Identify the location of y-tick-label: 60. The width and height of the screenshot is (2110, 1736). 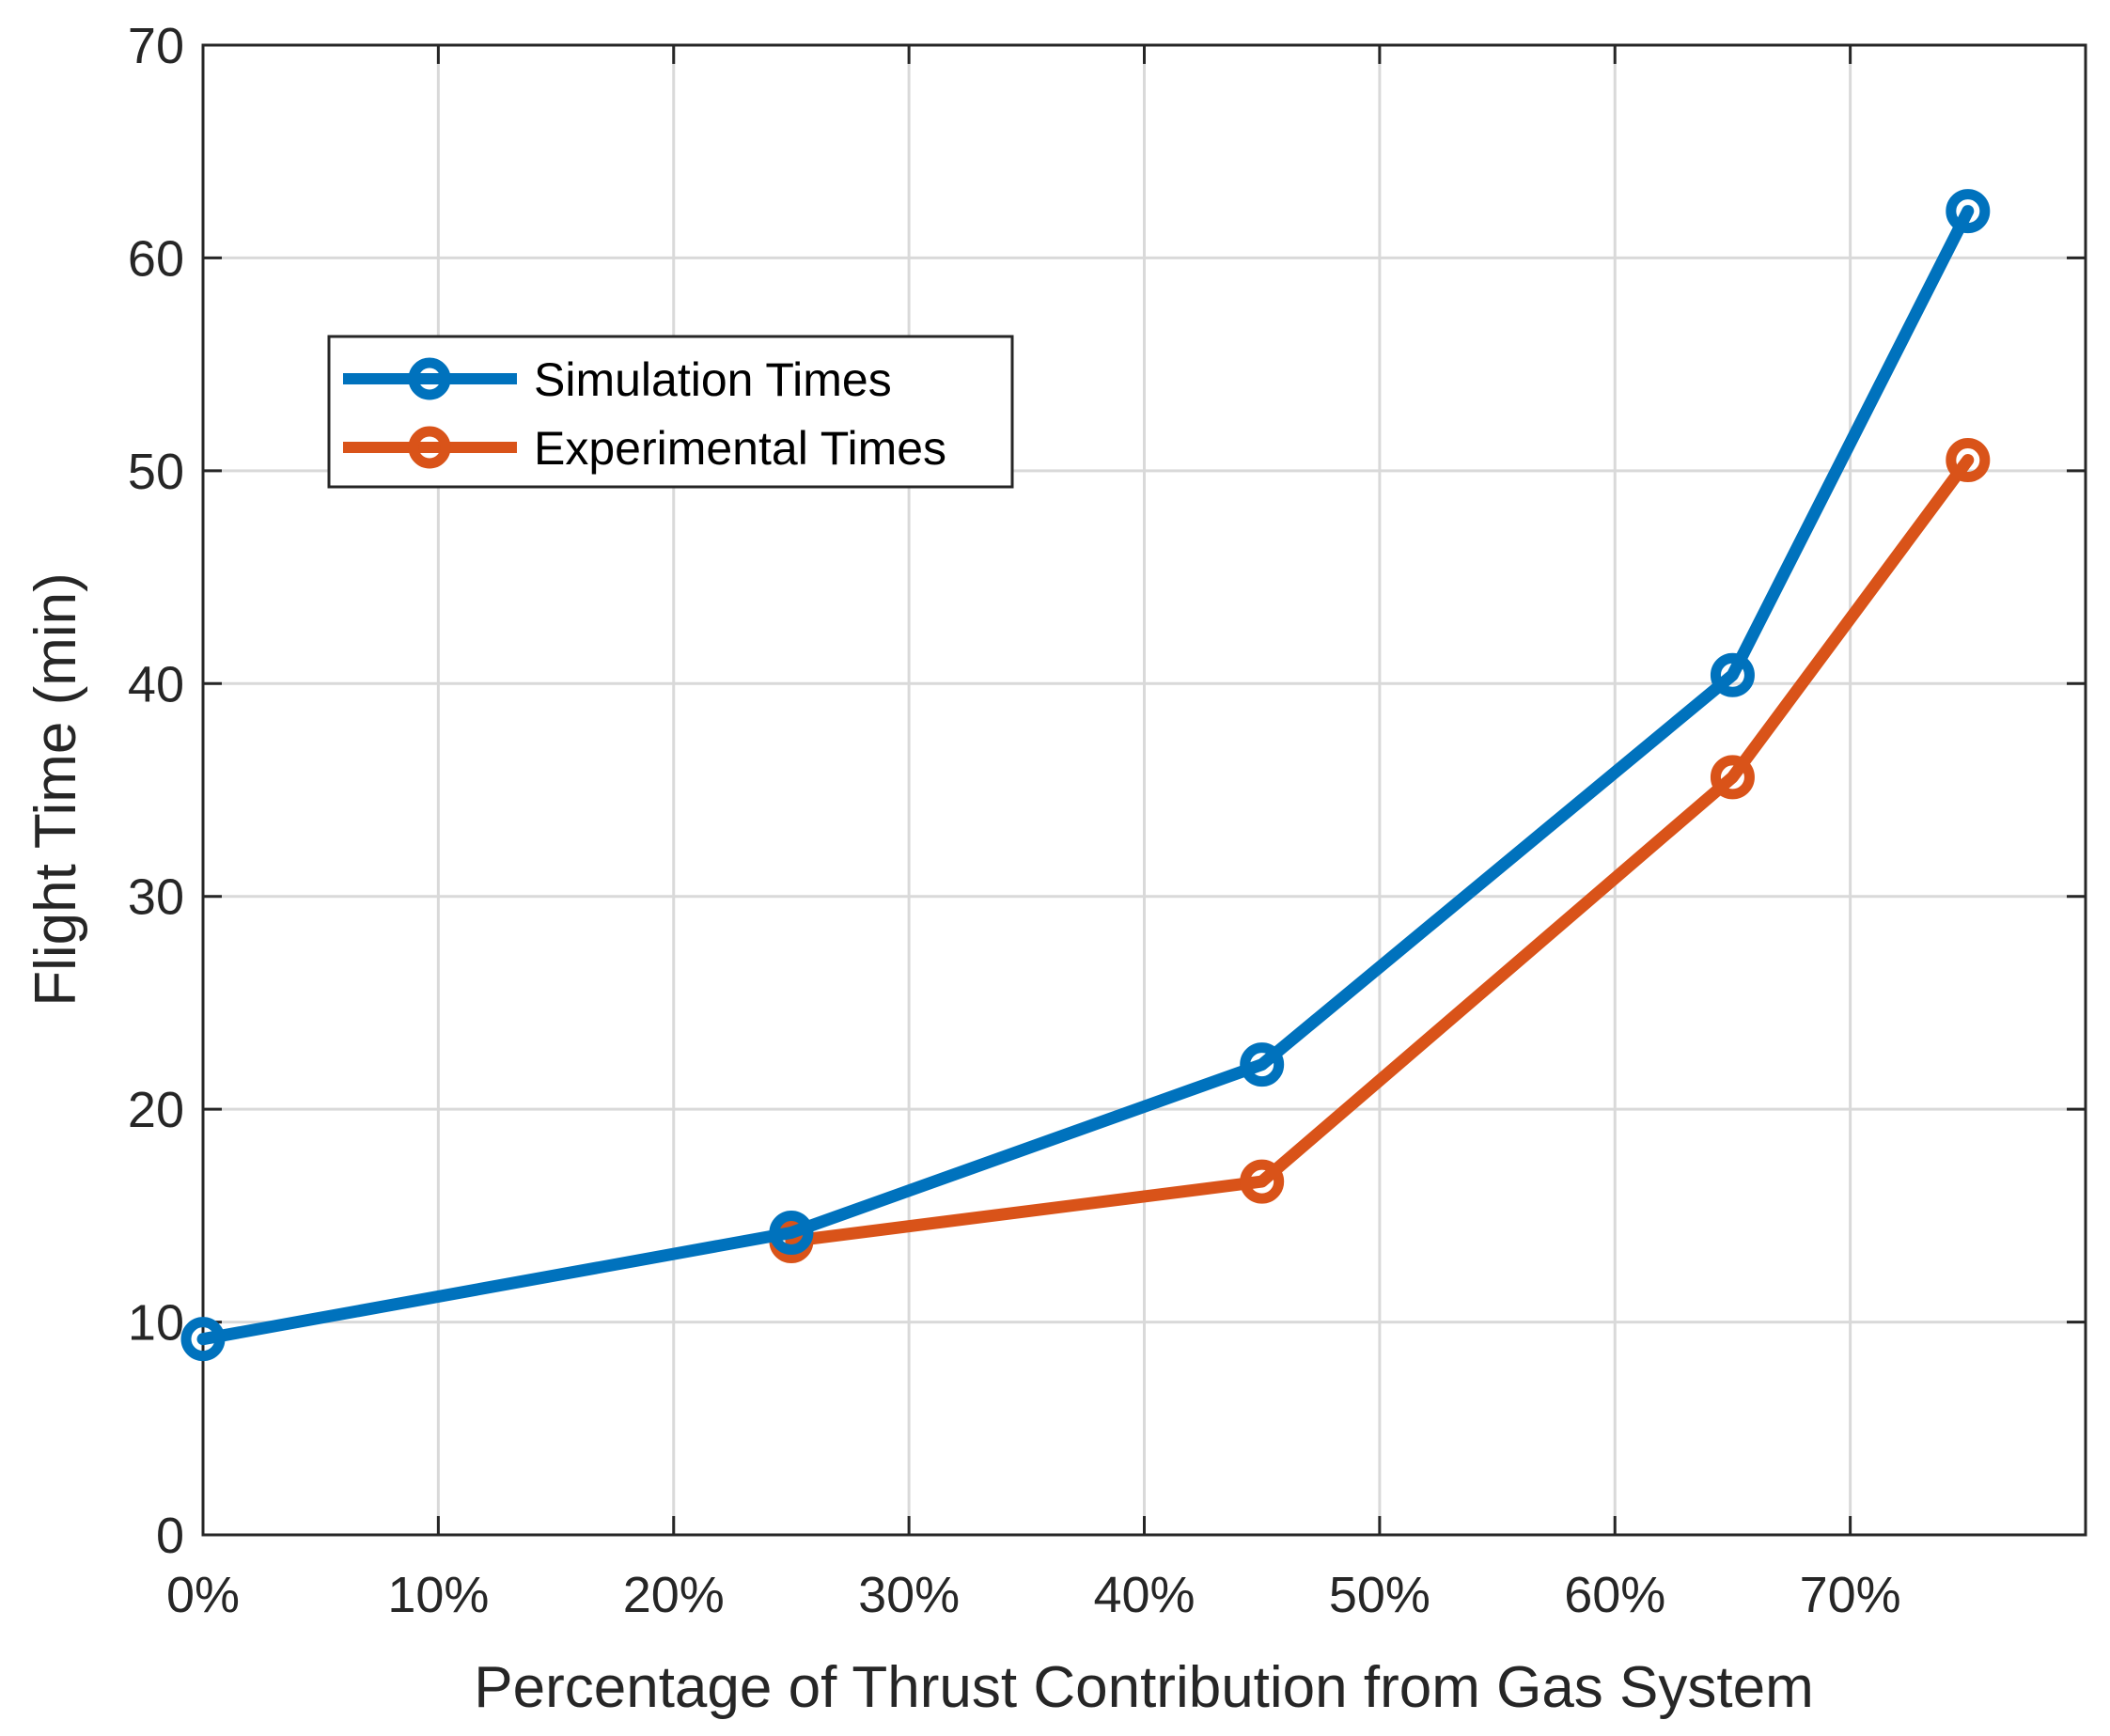
(156, 258).